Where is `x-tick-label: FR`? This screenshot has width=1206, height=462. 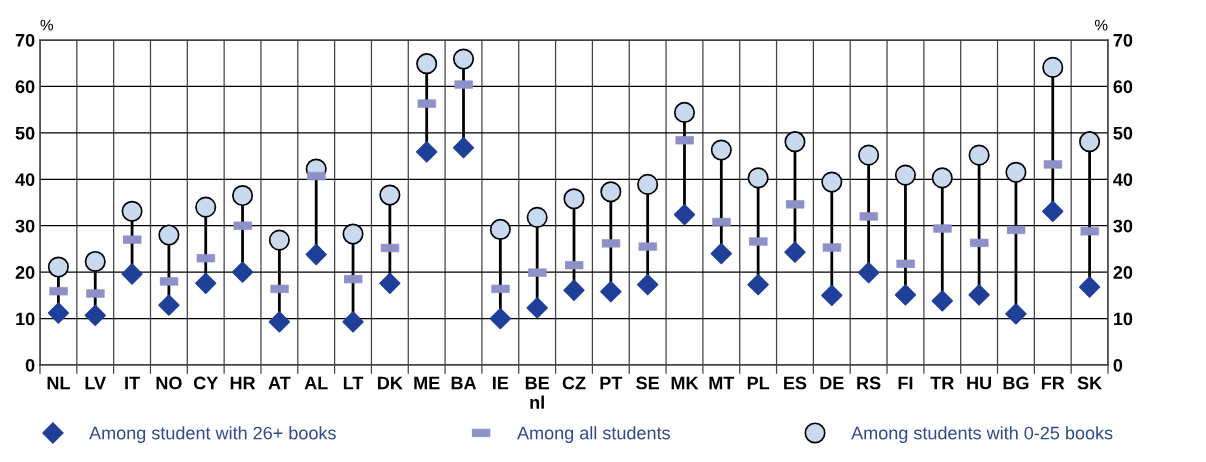
x-tick-label: FR is located at coordinates (1053, 383).